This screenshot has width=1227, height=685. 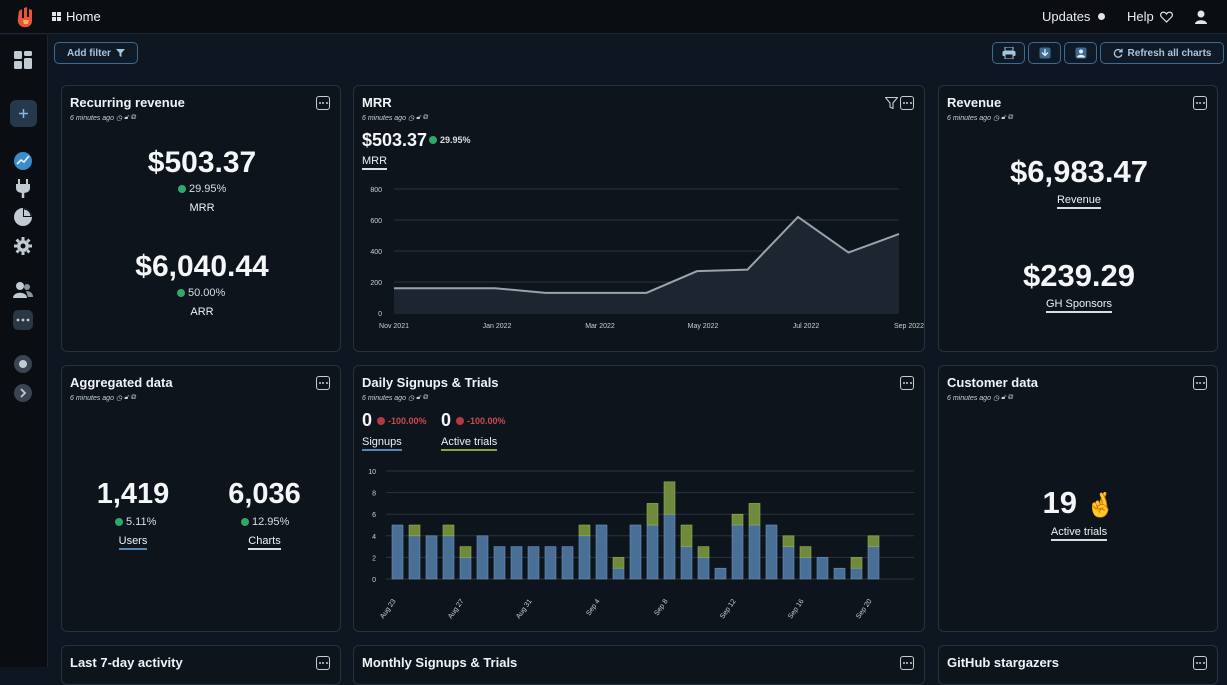 What do you see at coordinates (76, 16) in the screenshot?
I see `home-link: Home` at bounding box center [76, 16].